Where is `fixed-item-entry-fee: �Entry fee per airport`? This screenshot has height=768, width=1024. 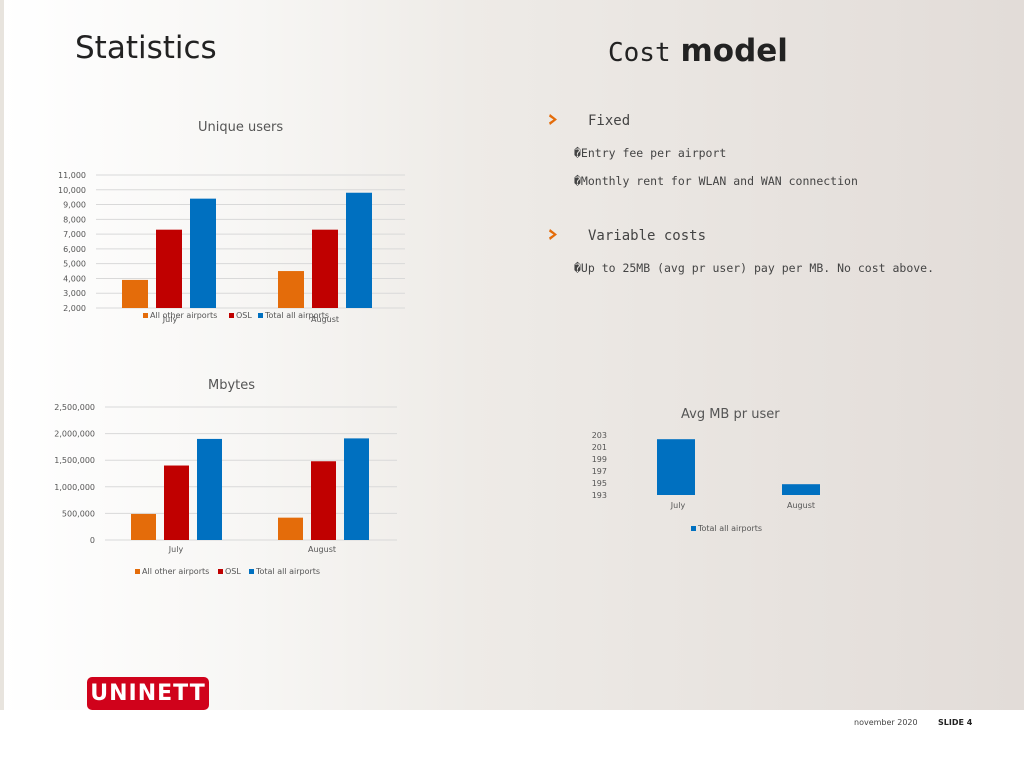 fixed-item-entry-fee: �Entry fee per airport is located at coordinates (650, 153).